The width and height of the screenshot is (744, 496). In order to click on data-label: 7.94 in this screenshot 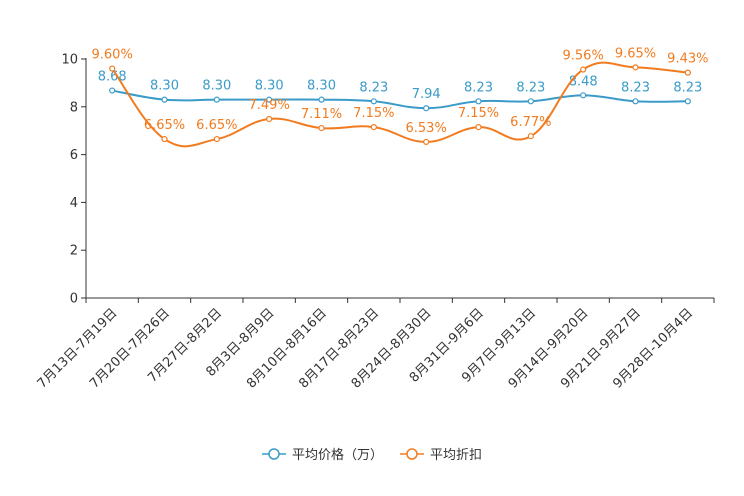, I will do `click(426, 94)`.